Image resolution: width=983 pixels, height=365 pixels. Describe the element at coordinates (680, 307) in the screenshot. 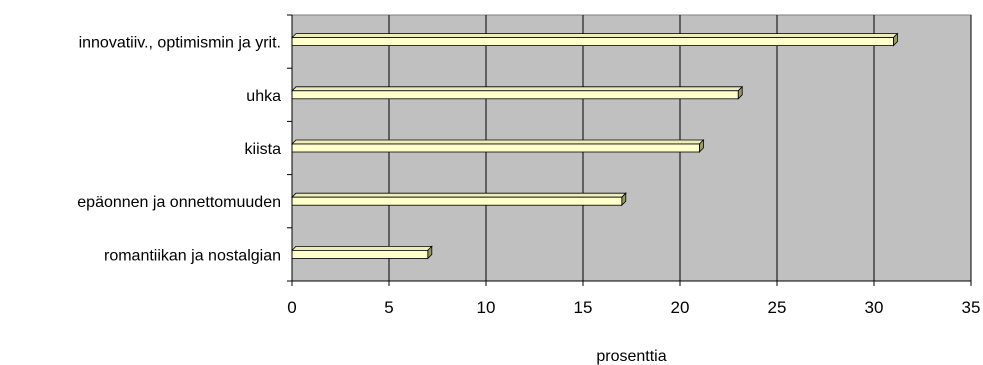

I see `x-tick-label: 20` at that location.